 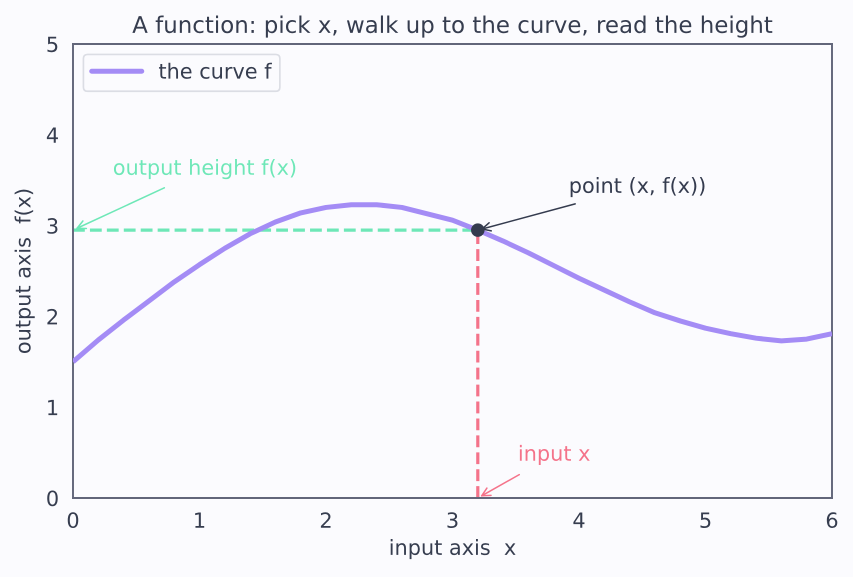 I want to click on x-tick-label: 4, so click(x=578, y=520).